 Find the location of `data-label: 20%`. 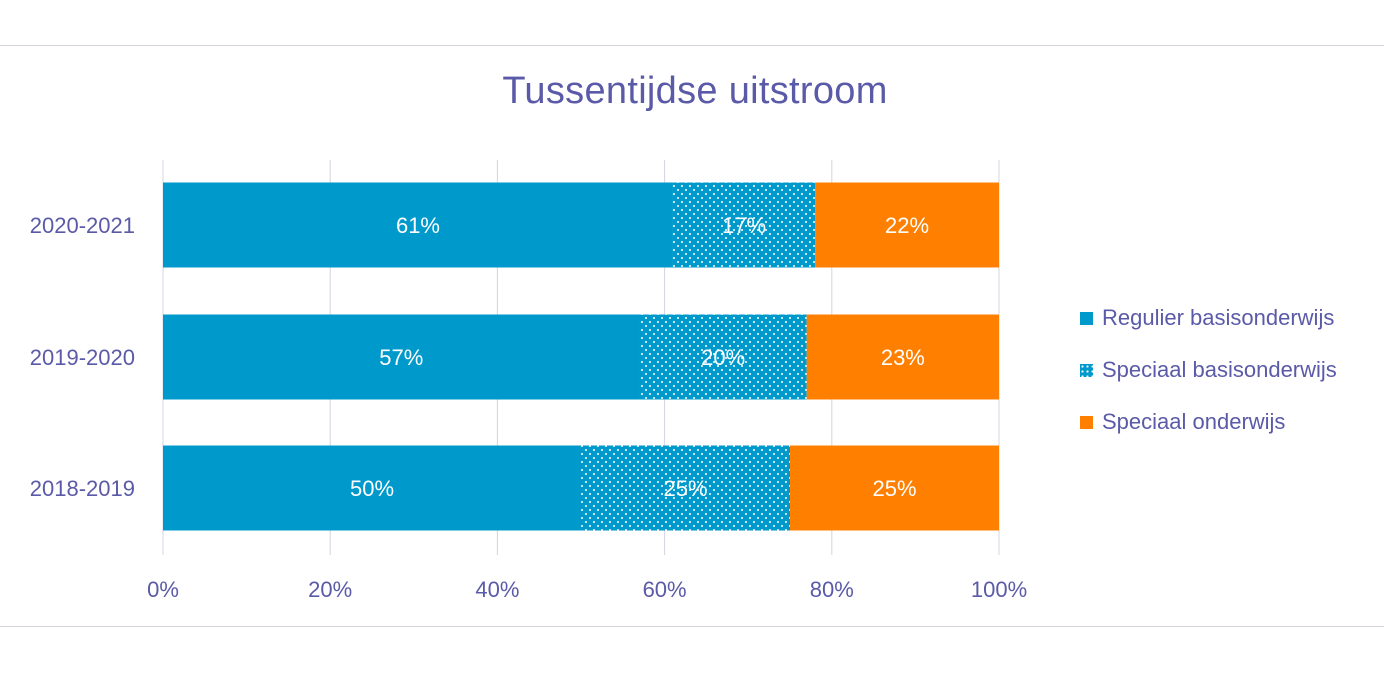

data-label: 20% is located at coordinates (723, 357).